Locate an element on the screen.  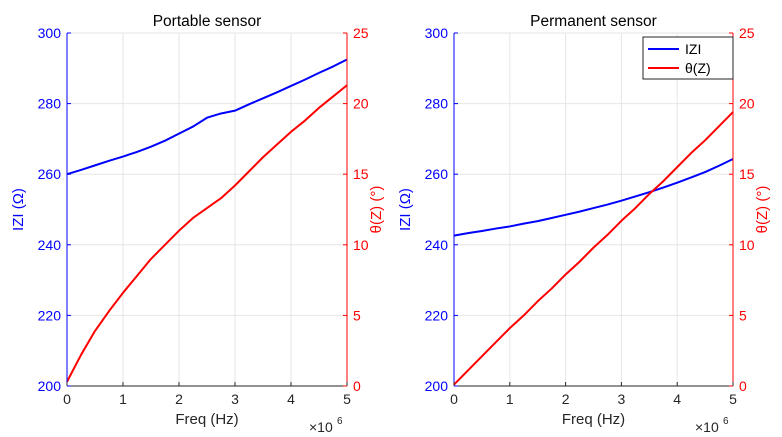
chart-2-title: Permanent sensor is located at coordinates (593, 21).